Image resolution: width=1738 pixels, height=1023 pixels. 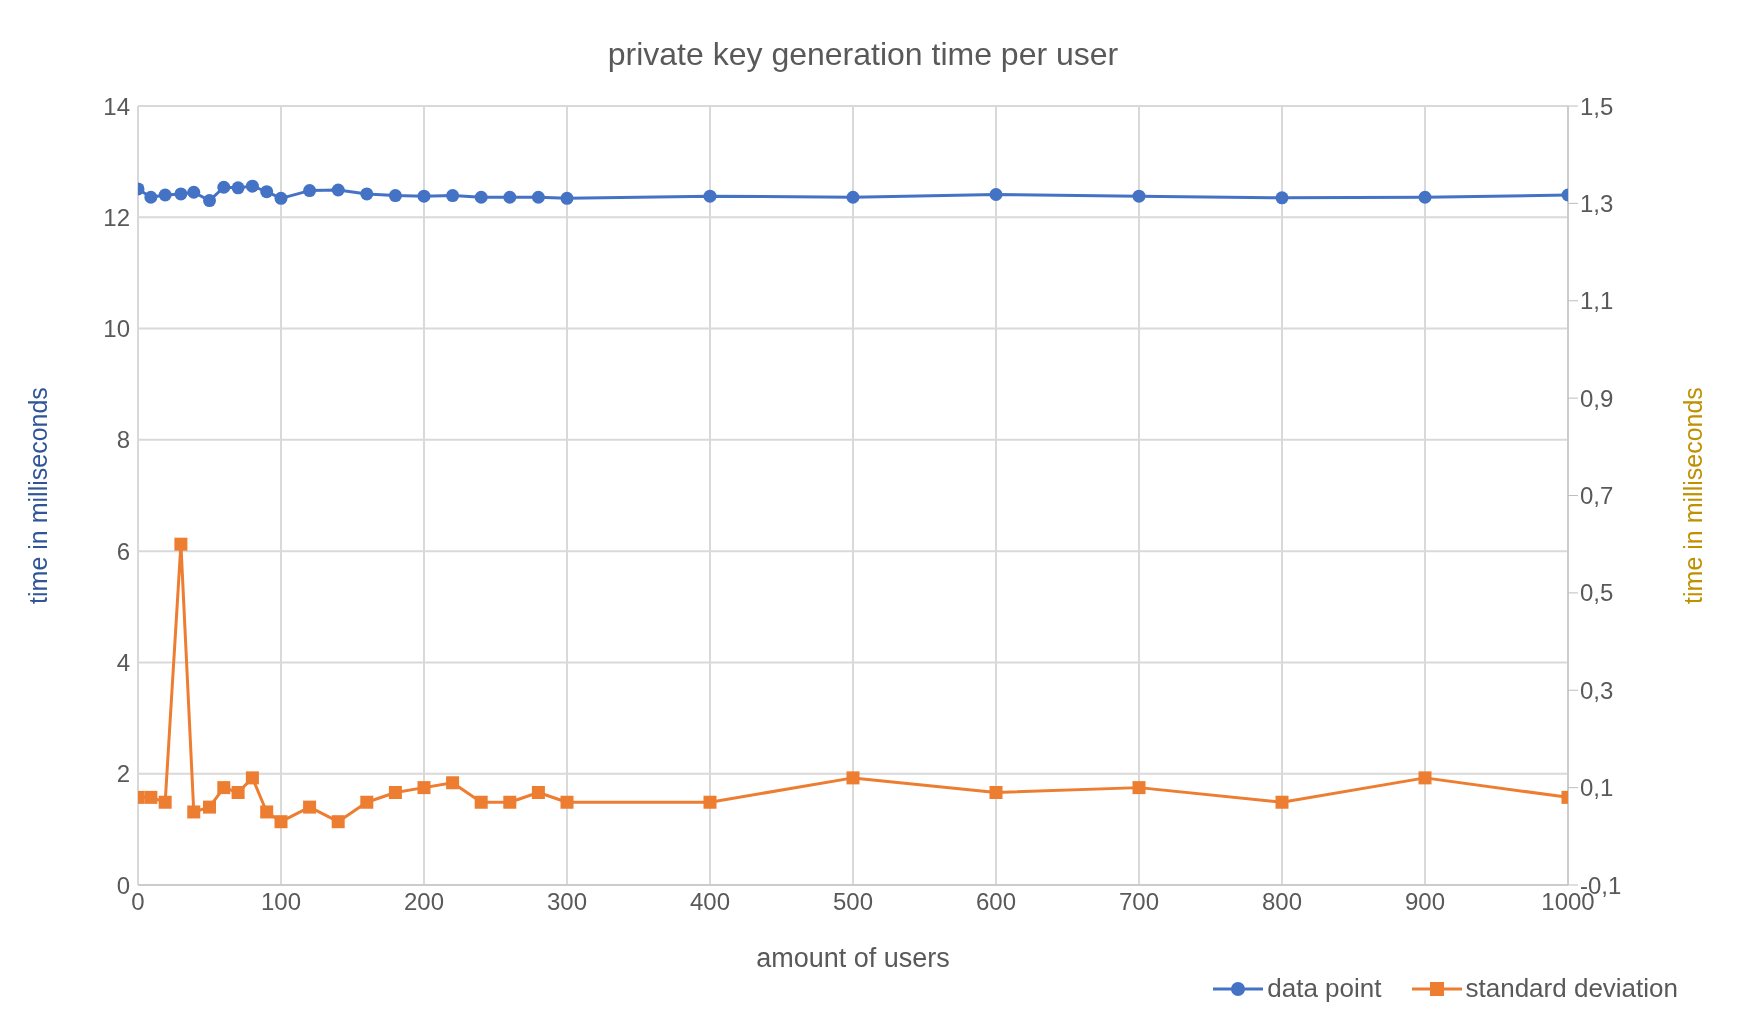 I want to click on y-tick-label: 6, so click(x=123, y=551).